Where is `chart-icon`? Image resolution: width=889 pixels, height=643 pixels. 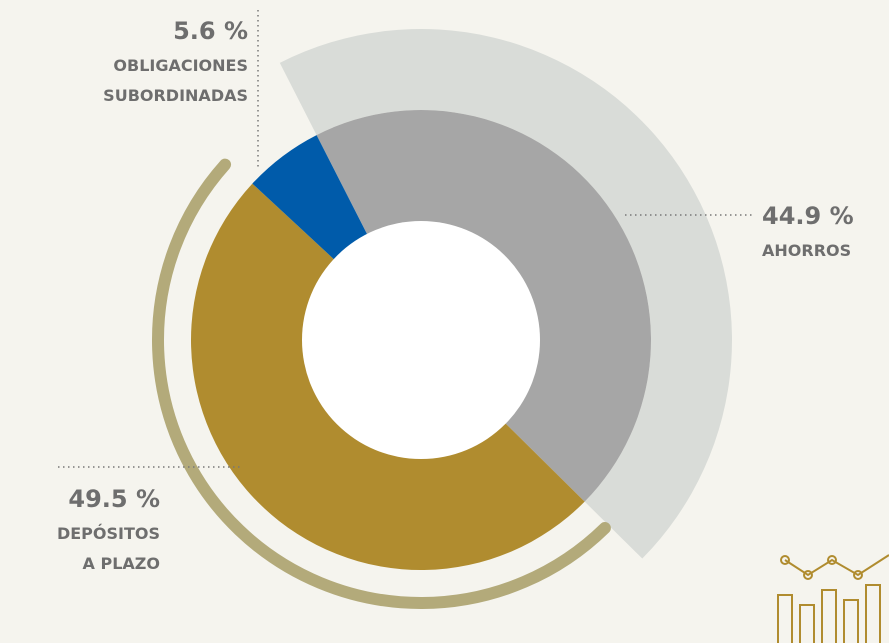
chart-icon is located at coordinates (833, 598).